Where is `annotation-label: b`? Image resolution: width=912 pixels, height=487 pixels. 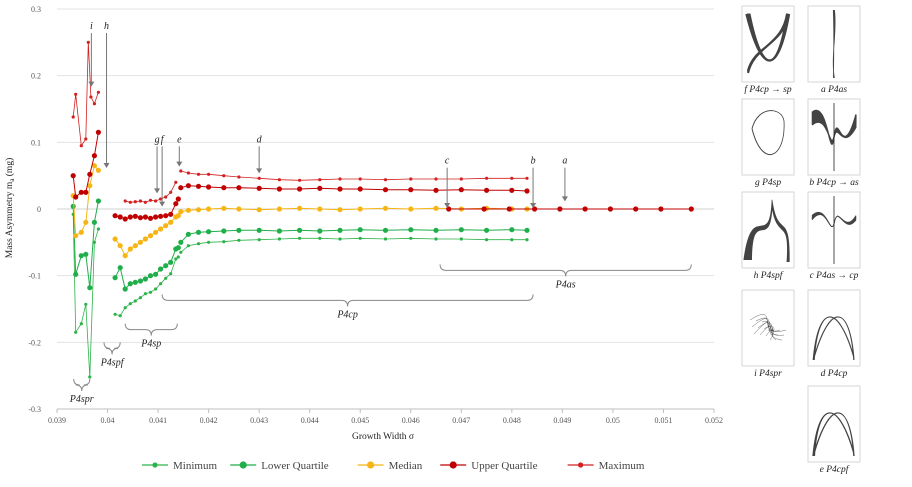
annotation-label: b is located at coordinates (533, 161).